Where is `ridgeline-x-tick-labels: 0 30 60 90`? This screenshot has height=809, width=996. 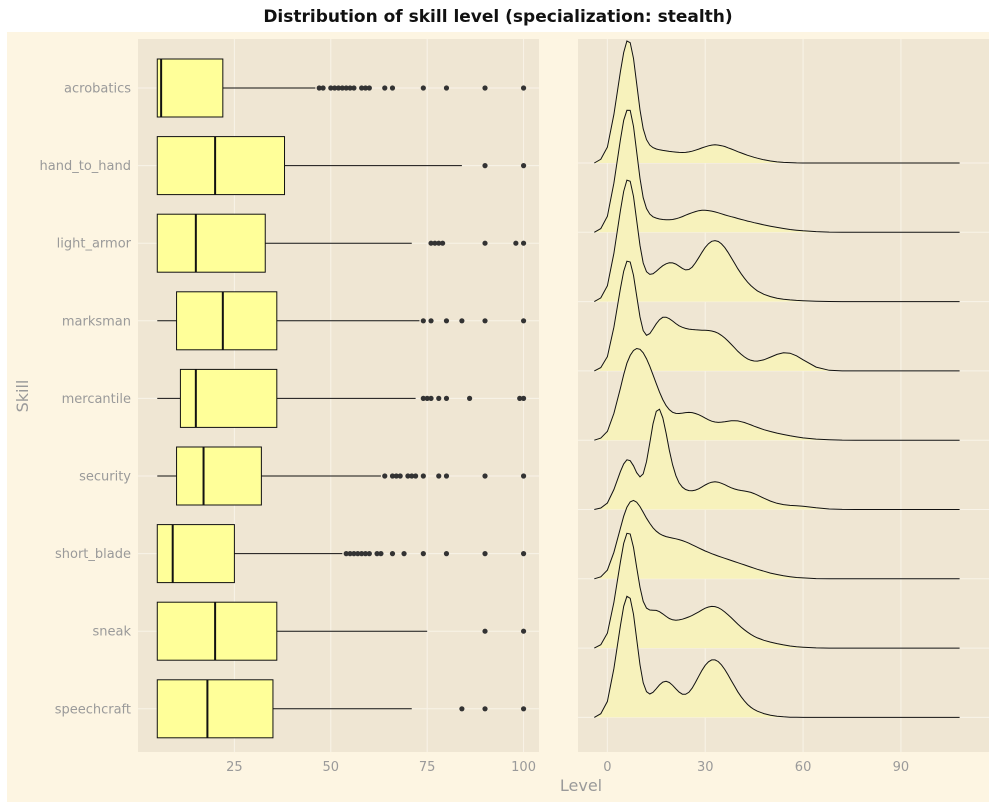 ridgeline-x-tick-labels: 0 30 60 90 is located at coordinates (756, 767).